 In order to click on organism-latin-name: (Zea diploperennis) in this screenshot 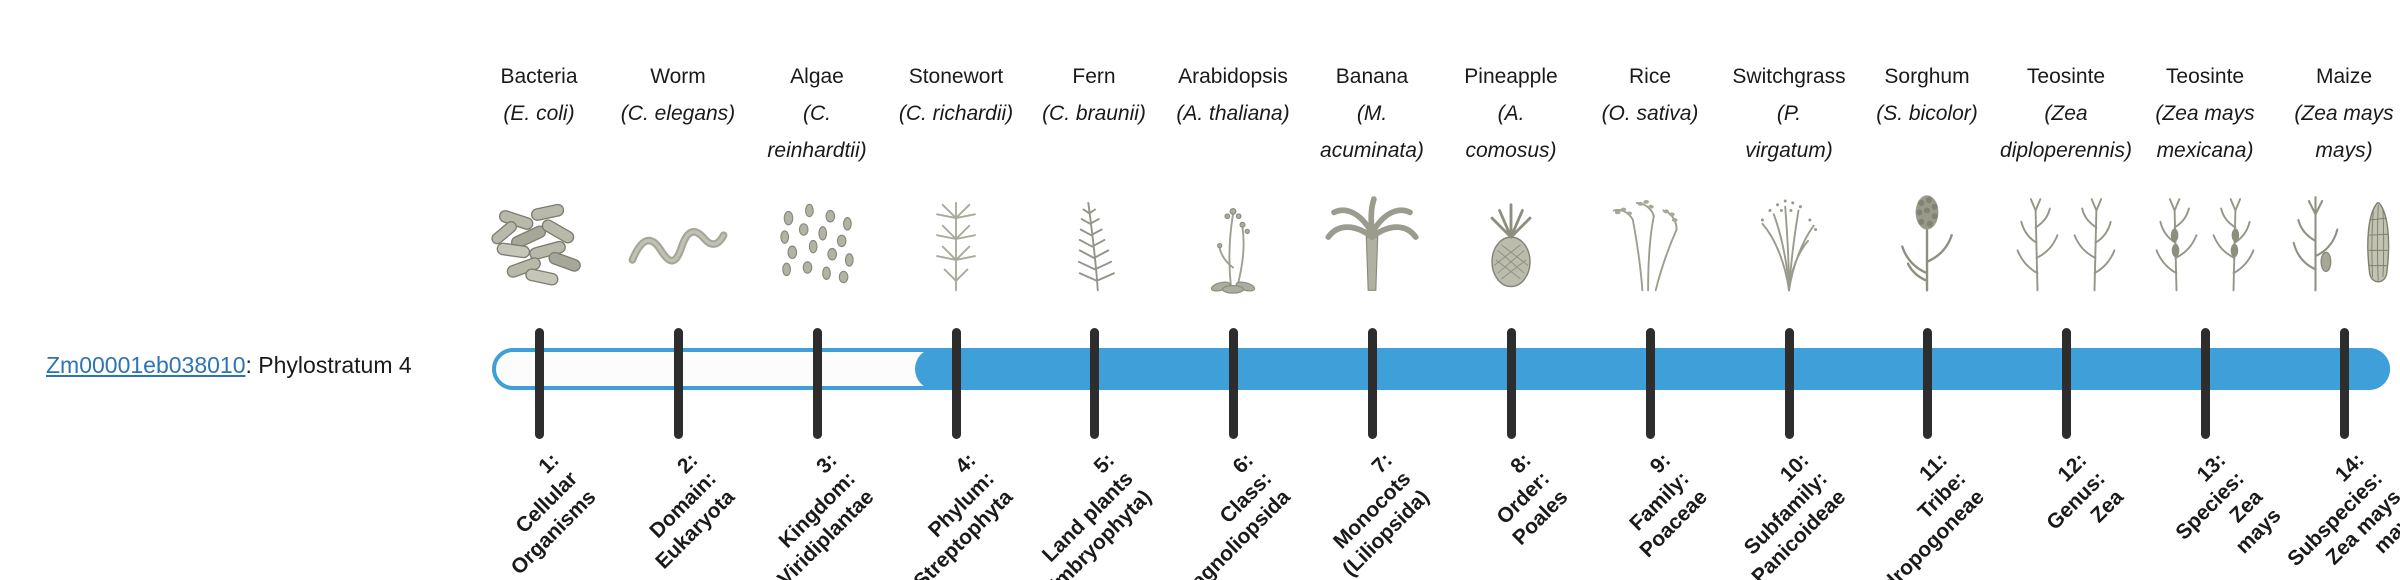, I will do `click(2066, 132)`.